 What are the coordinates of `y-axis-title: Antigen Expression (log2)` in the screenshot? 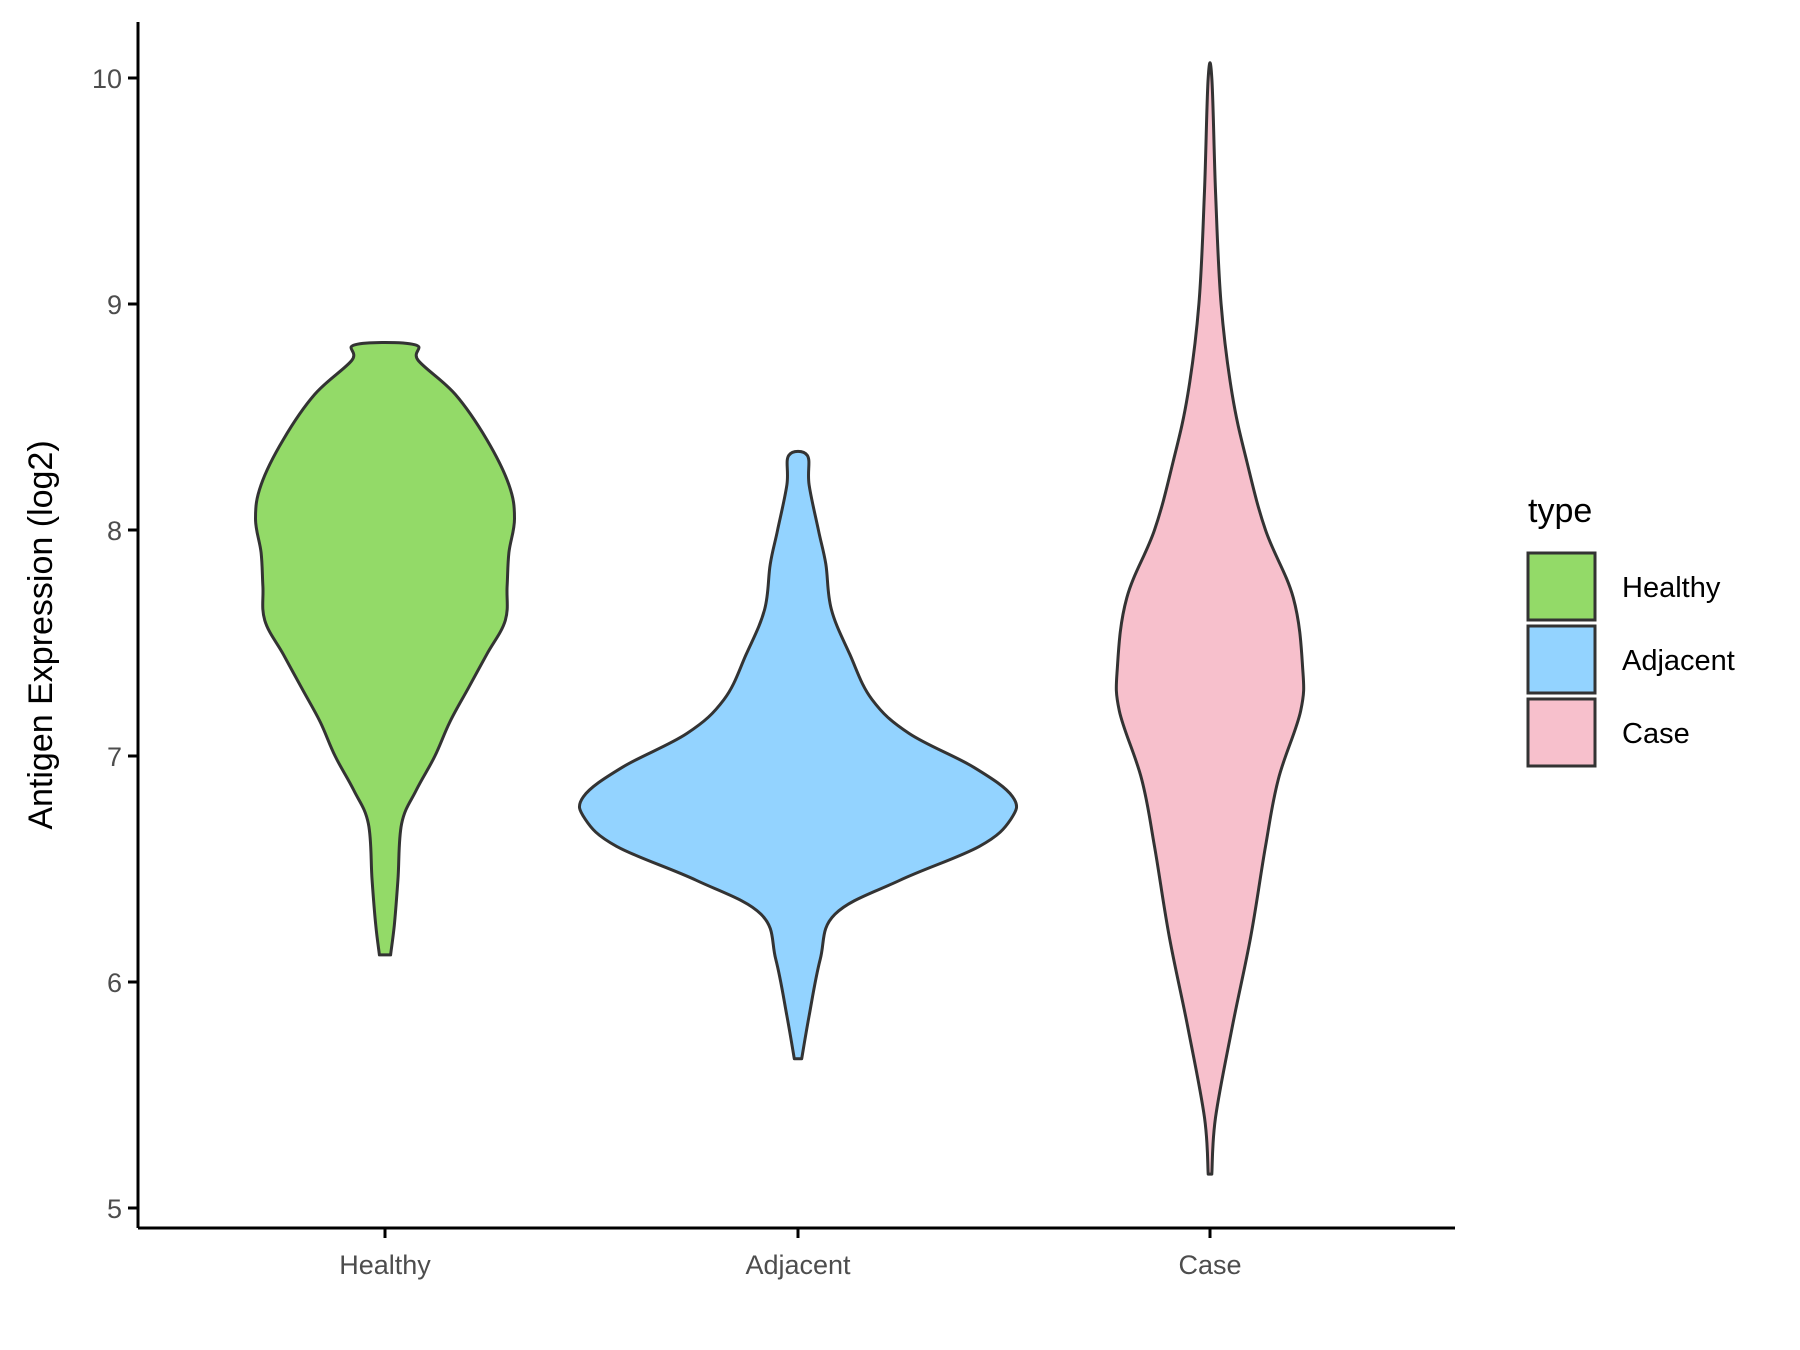 It's located at (41, 634).